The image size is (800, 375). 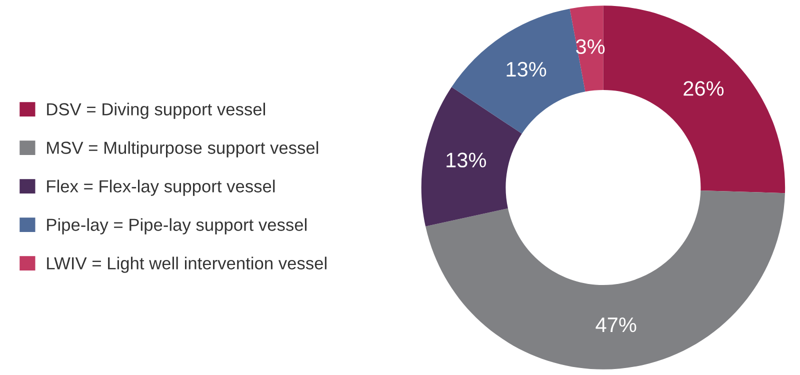 What do you see at coordinates (156, 110) in the screenshot?
I see `legend-label: DSV = Diving support vessel` at bounding box center [156, 110].